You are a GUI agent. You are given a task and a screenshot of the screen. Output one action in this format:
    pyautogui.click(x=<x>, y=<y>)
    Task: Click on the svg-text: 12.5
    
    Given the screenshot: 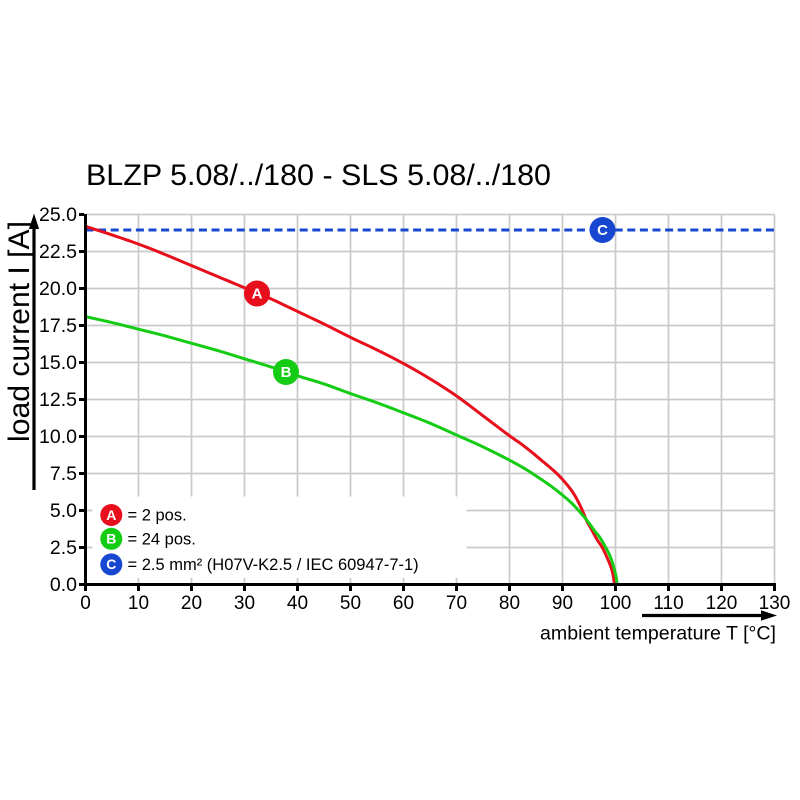 What is the action you would take?
    pyautogui.click(x=58, y=400)
    